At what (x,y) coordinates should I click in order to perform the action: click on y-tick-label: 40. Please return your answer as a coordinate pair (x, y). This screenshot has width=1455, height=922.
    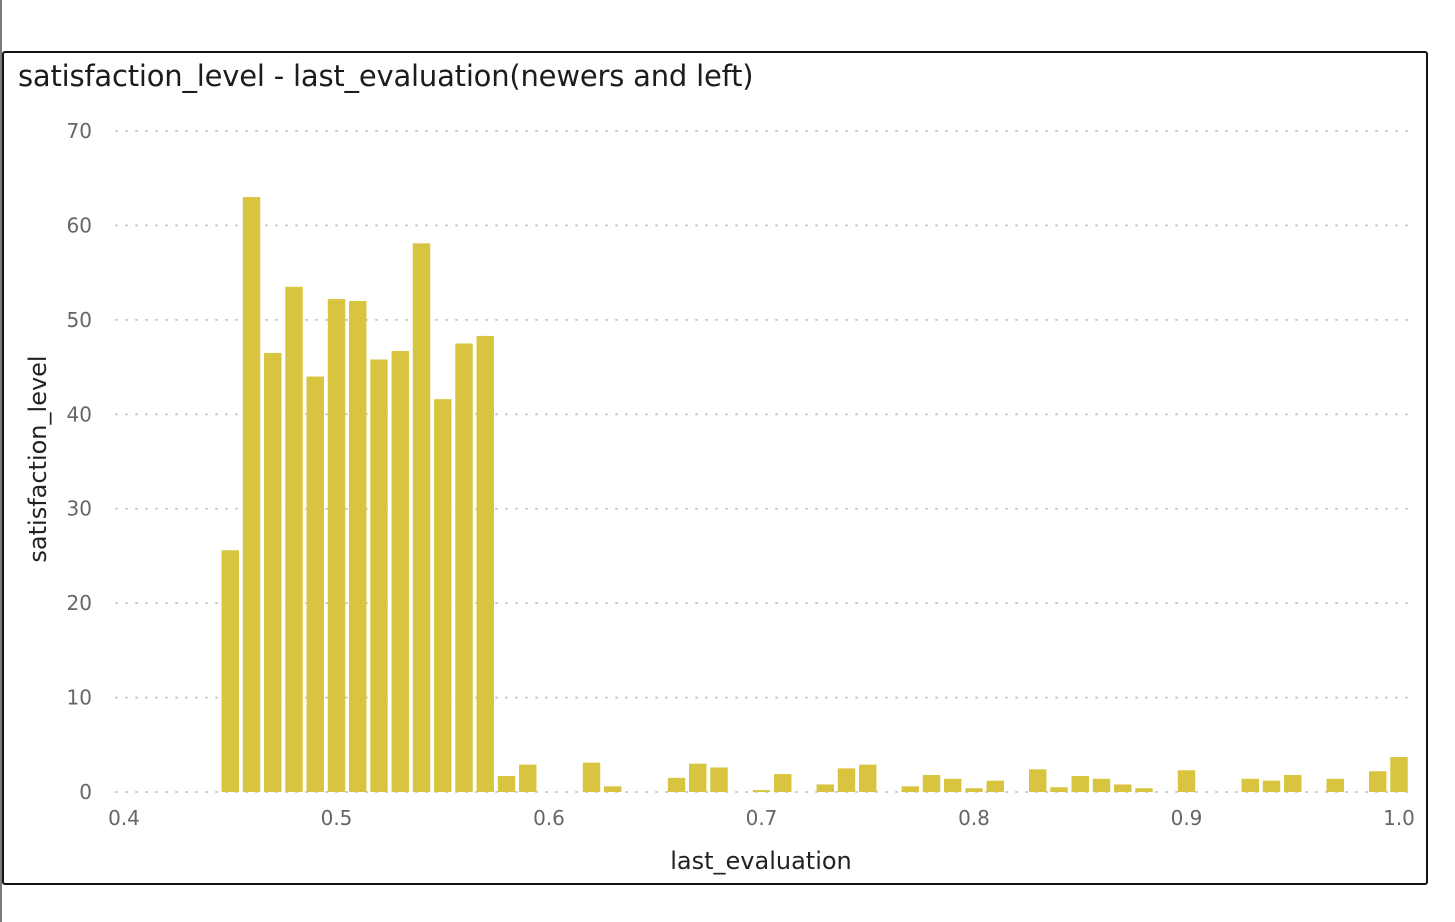
    Looking at the image, I should click on (79, 414).